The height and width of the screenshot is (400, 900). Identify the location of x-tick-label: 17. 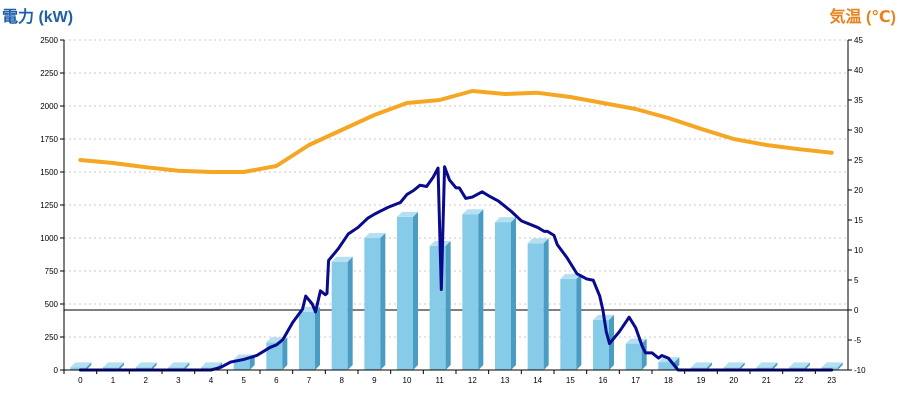
(635, 380).